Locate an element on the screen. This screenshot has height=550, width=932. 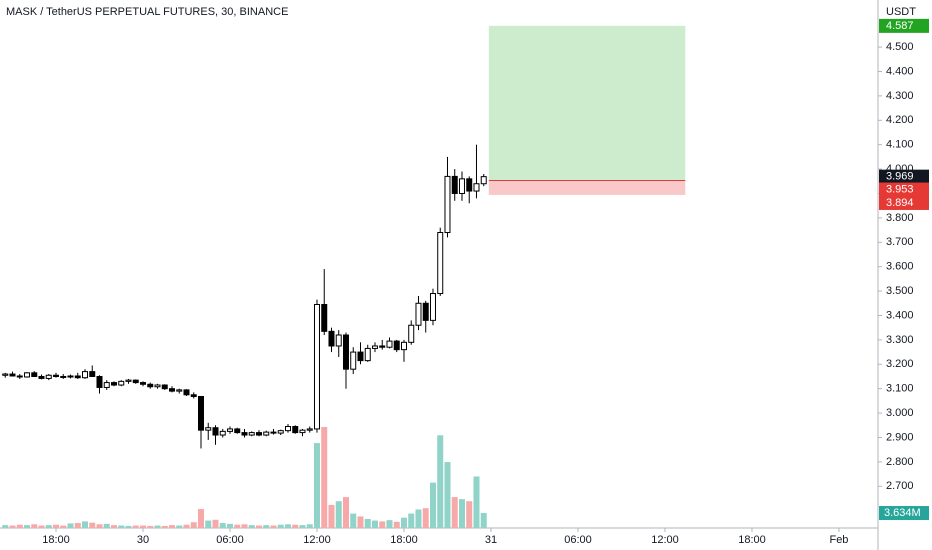
y-tick-label: 2.800 is located at coordinates (900, 462).